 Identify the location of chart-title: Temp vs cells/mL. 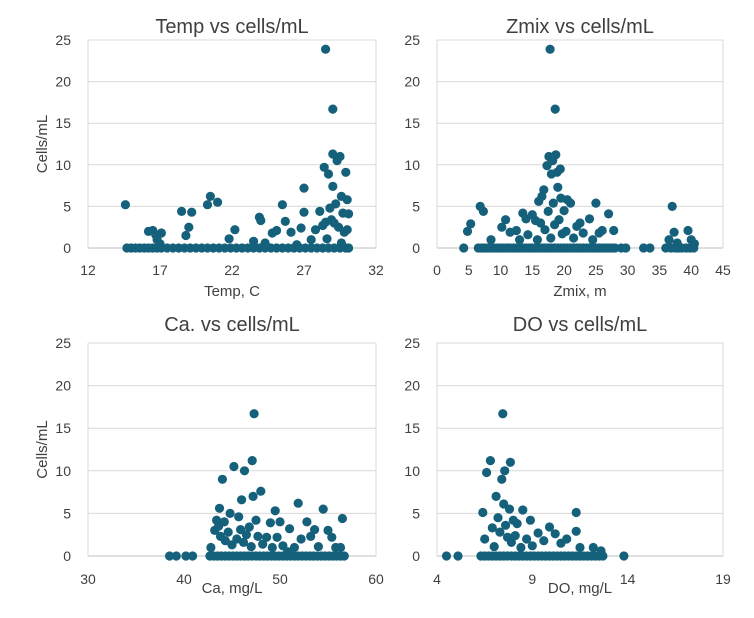
(231, 27).